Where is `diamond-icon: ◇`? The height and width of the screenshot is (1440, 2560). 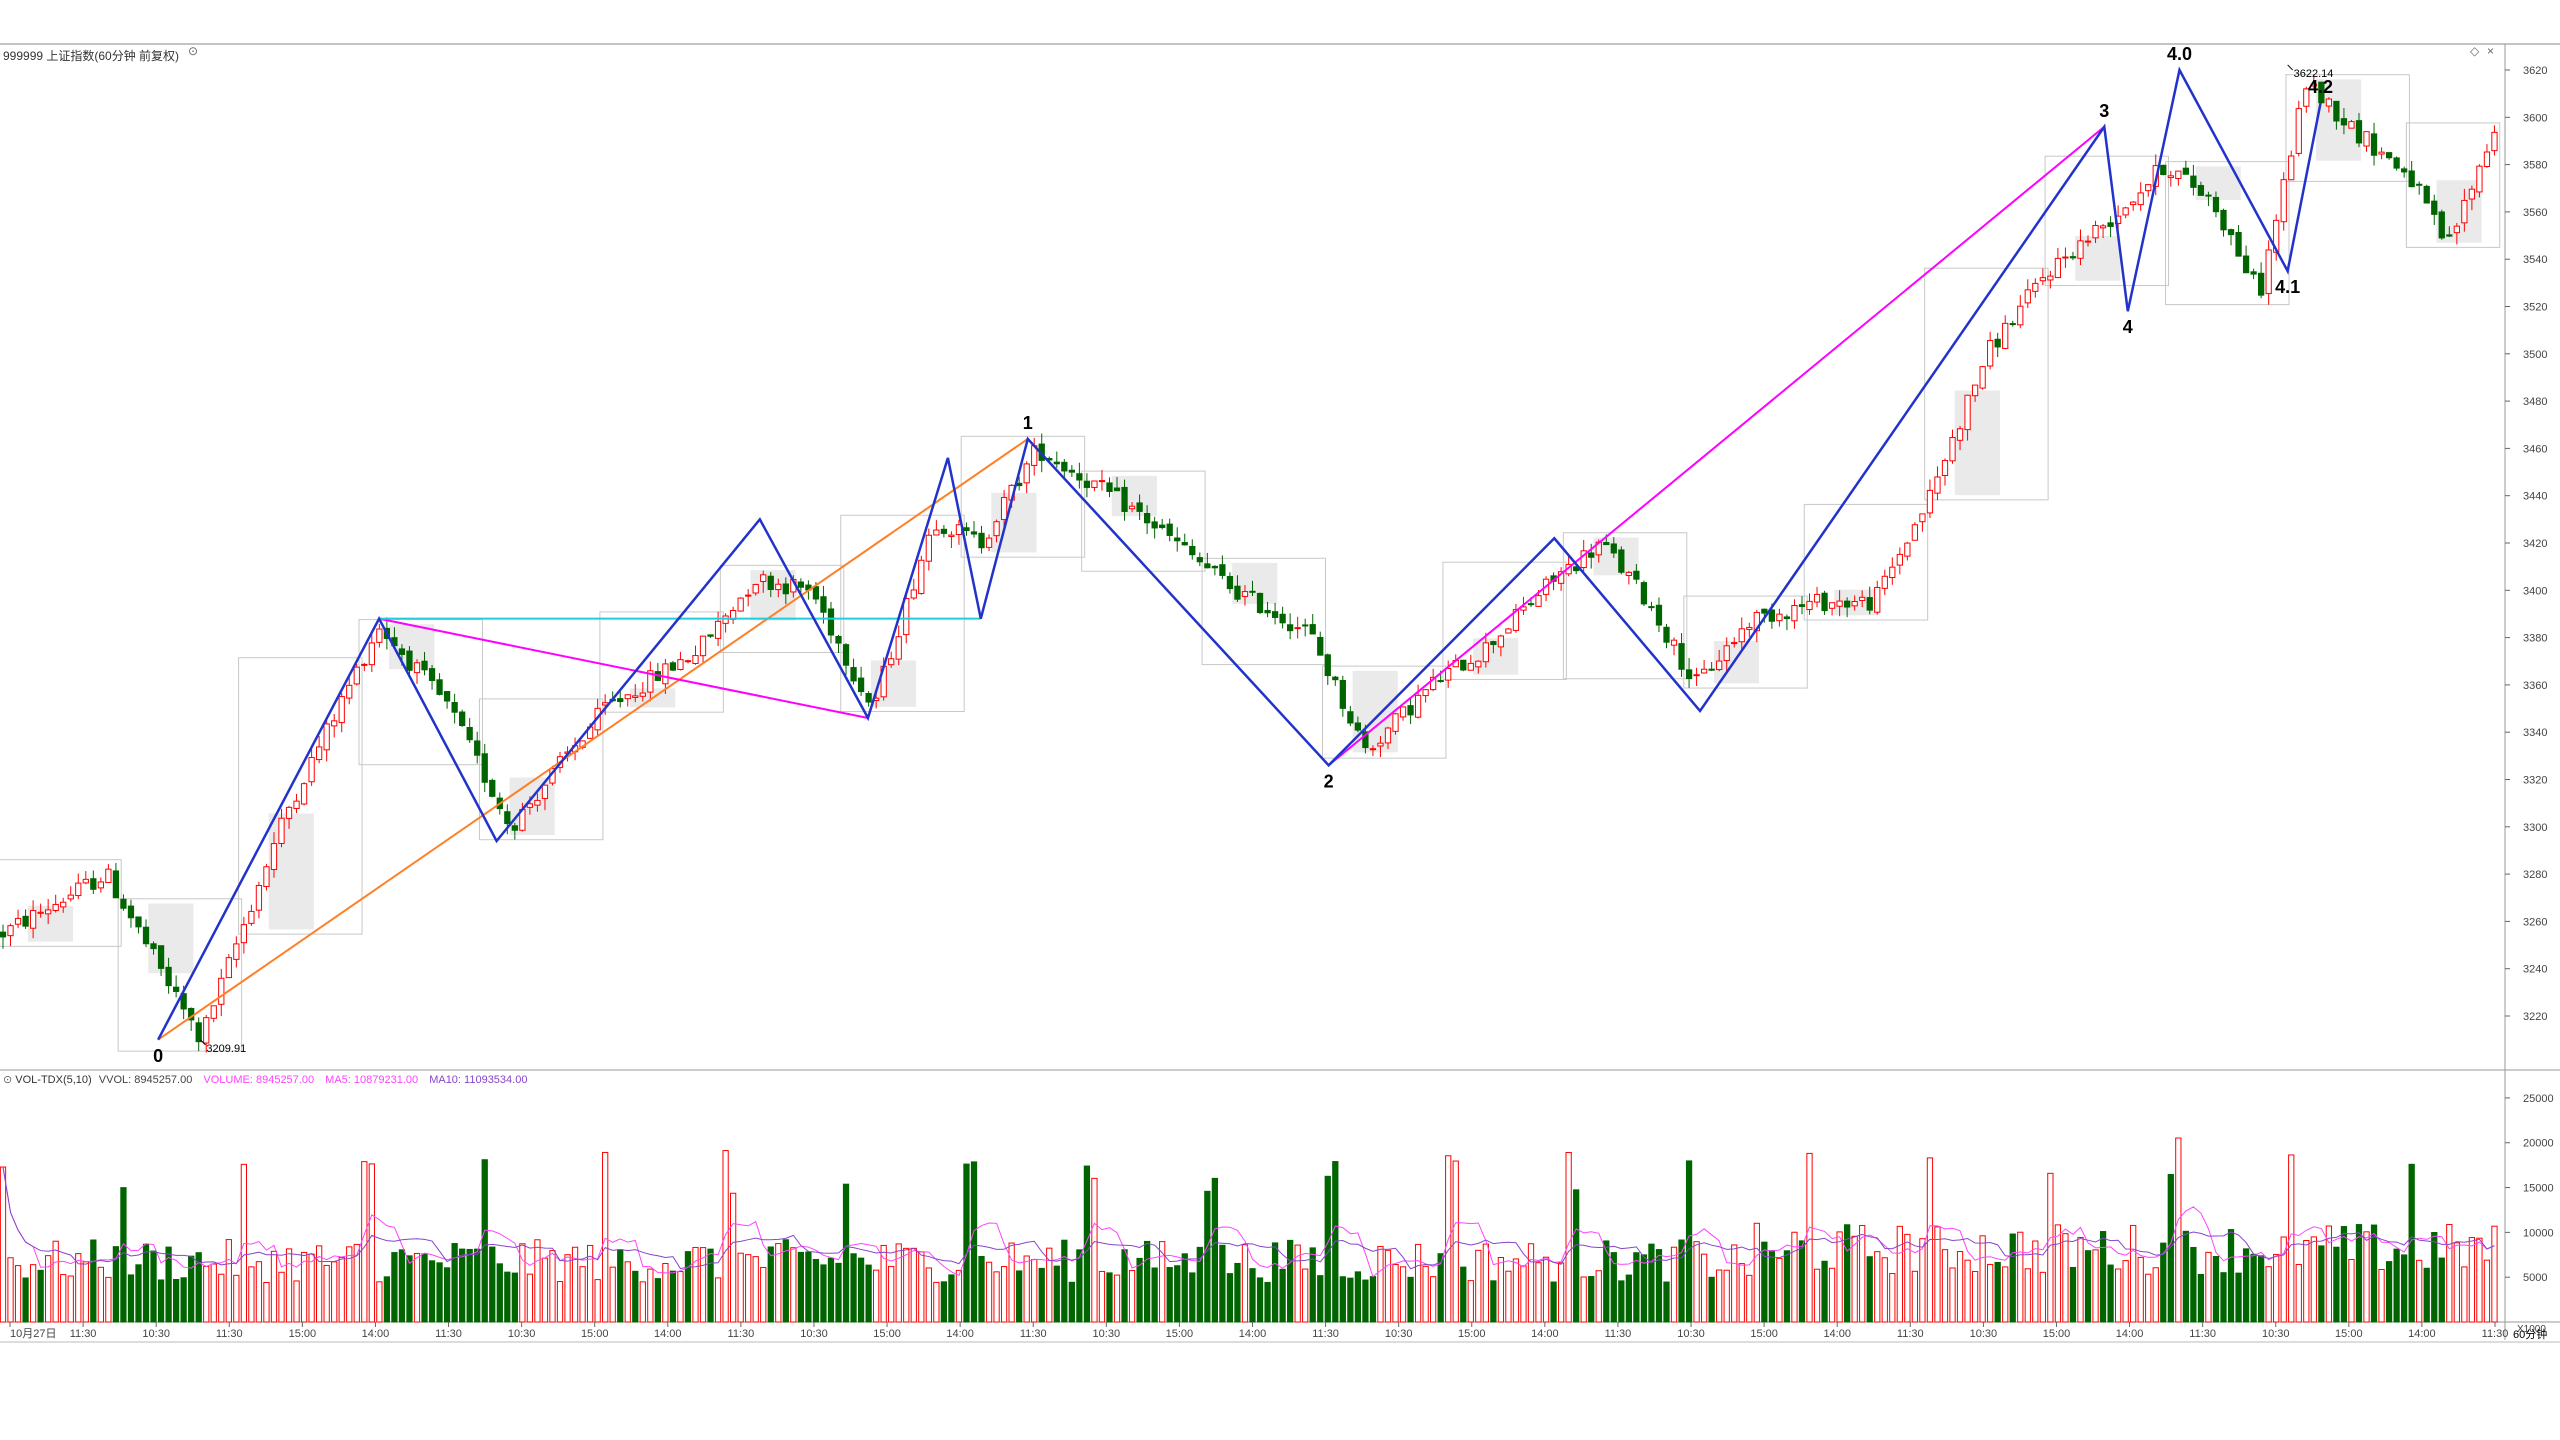 diamond-icon: ◇ is located at coordinates (2475, 51).